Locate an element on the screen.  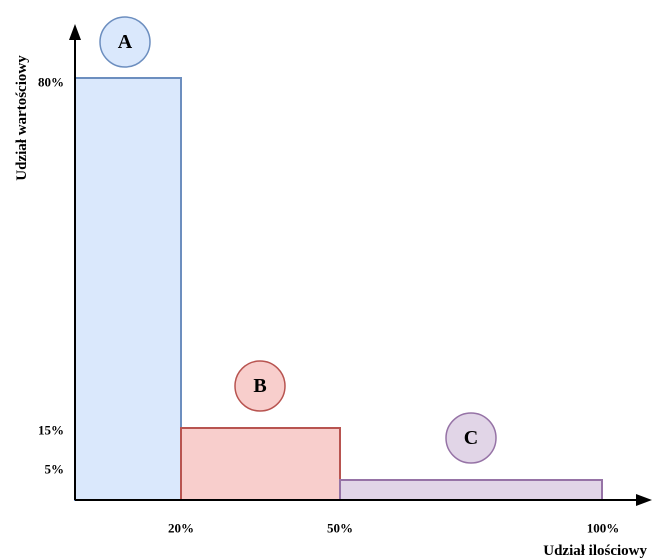
category-marker-a is located at coordinates (125, 42).